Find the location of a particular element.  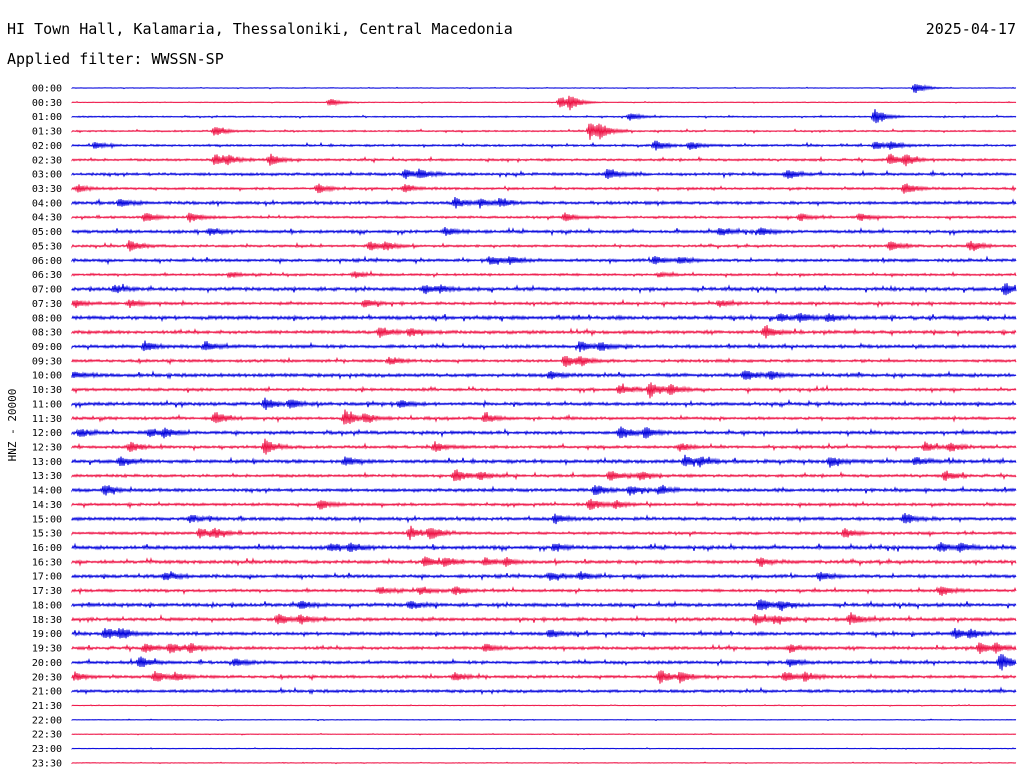

row-time-label: 20:00 is located at coordinates (47, 663).